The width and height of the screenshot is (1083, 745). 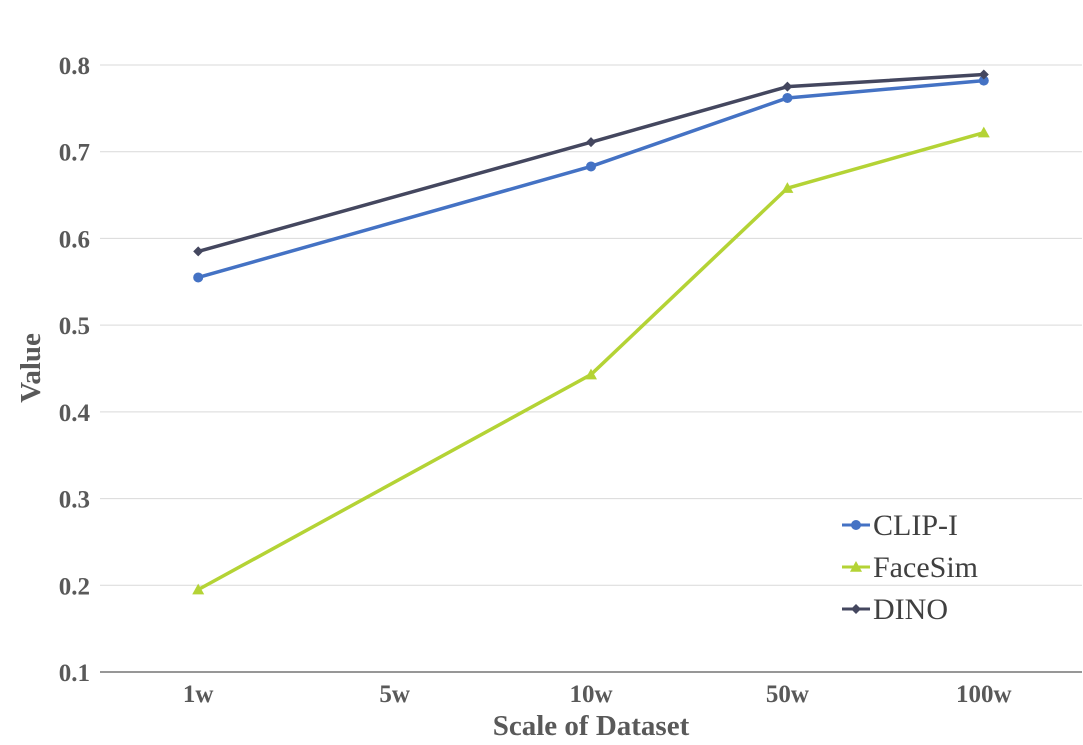 I want to click on y-axis-title: Value, so click(x=31, y=368).